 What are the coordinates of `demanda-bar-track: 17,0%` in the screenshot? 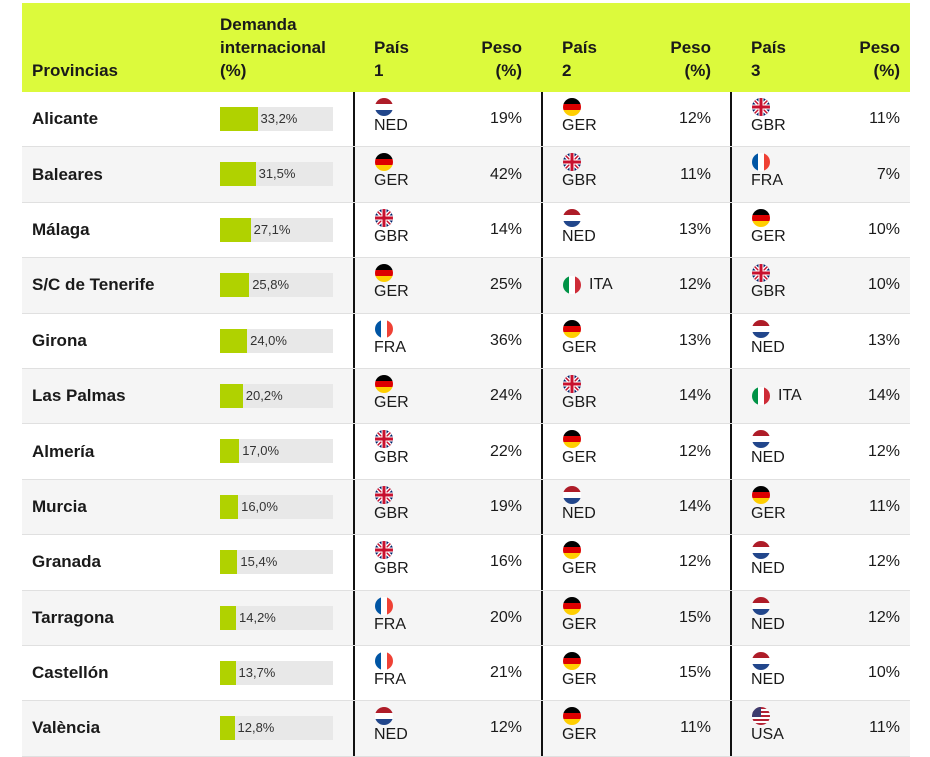 It's located at (276, 451).